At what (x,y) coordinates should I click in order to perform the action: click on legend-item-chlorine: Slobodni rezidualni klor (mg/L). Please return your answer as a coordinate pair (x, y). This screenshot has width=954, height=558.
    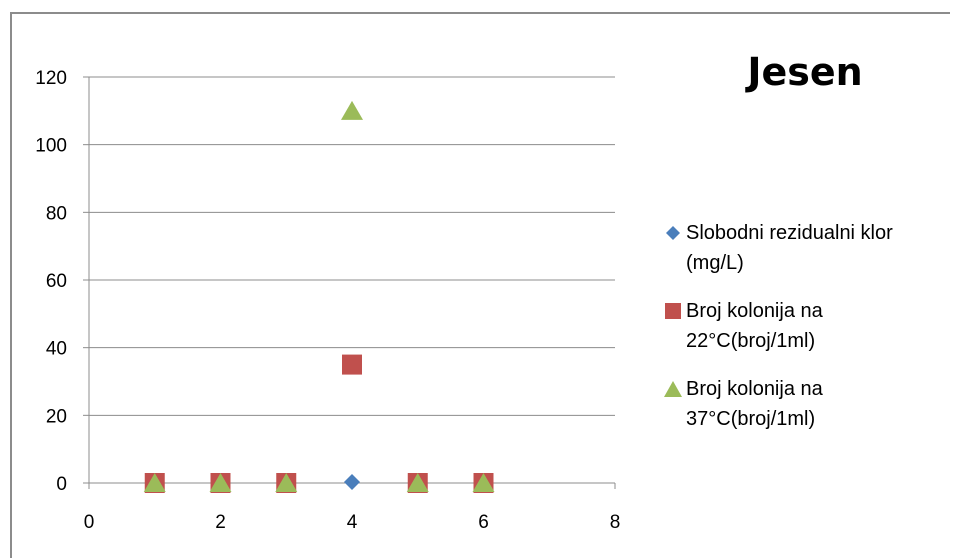
    Looking at the image, I should click on (807, 248).